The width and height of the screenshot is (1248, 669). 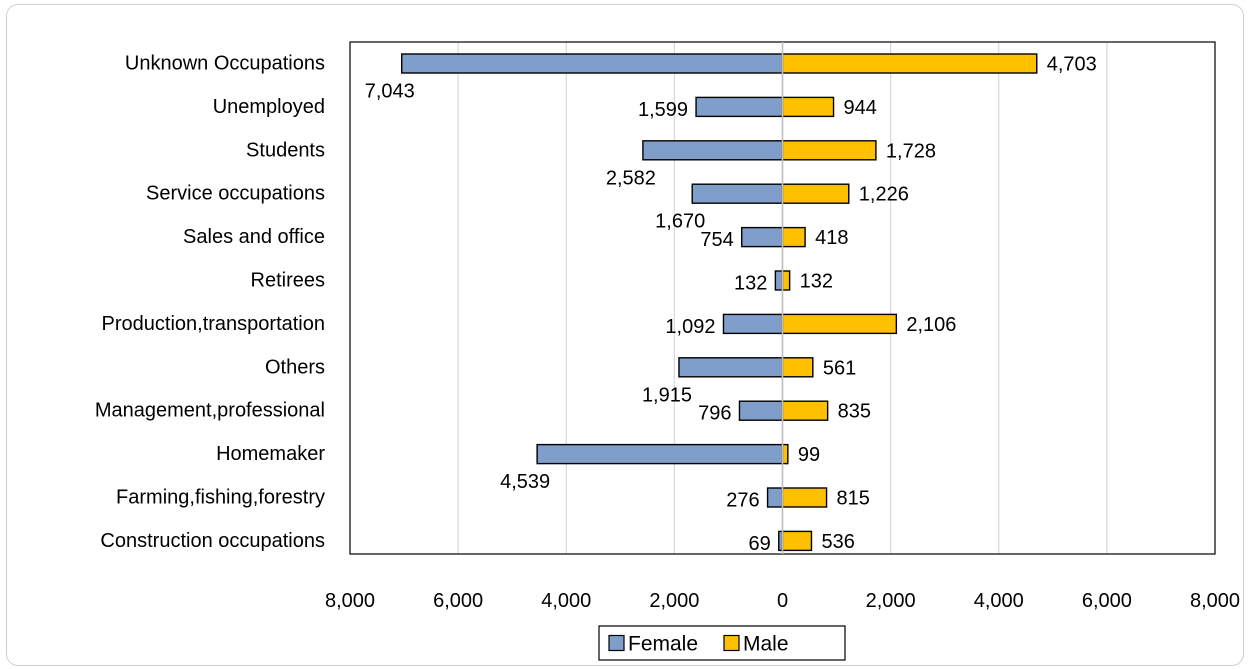 I want to click on category-label-8: Management,professional, so click(x=210, y=411).